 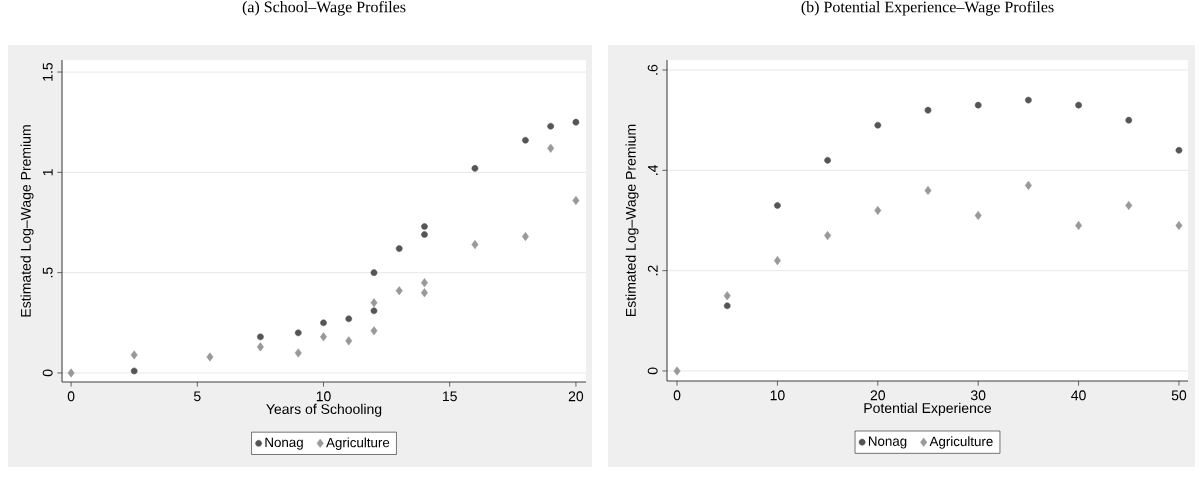 What do you see at coordinates (927, 8) in the screenshot?
I see `chart-title: (b) Potential Experience–Wage Profiles` at bounding box center [927, 8].